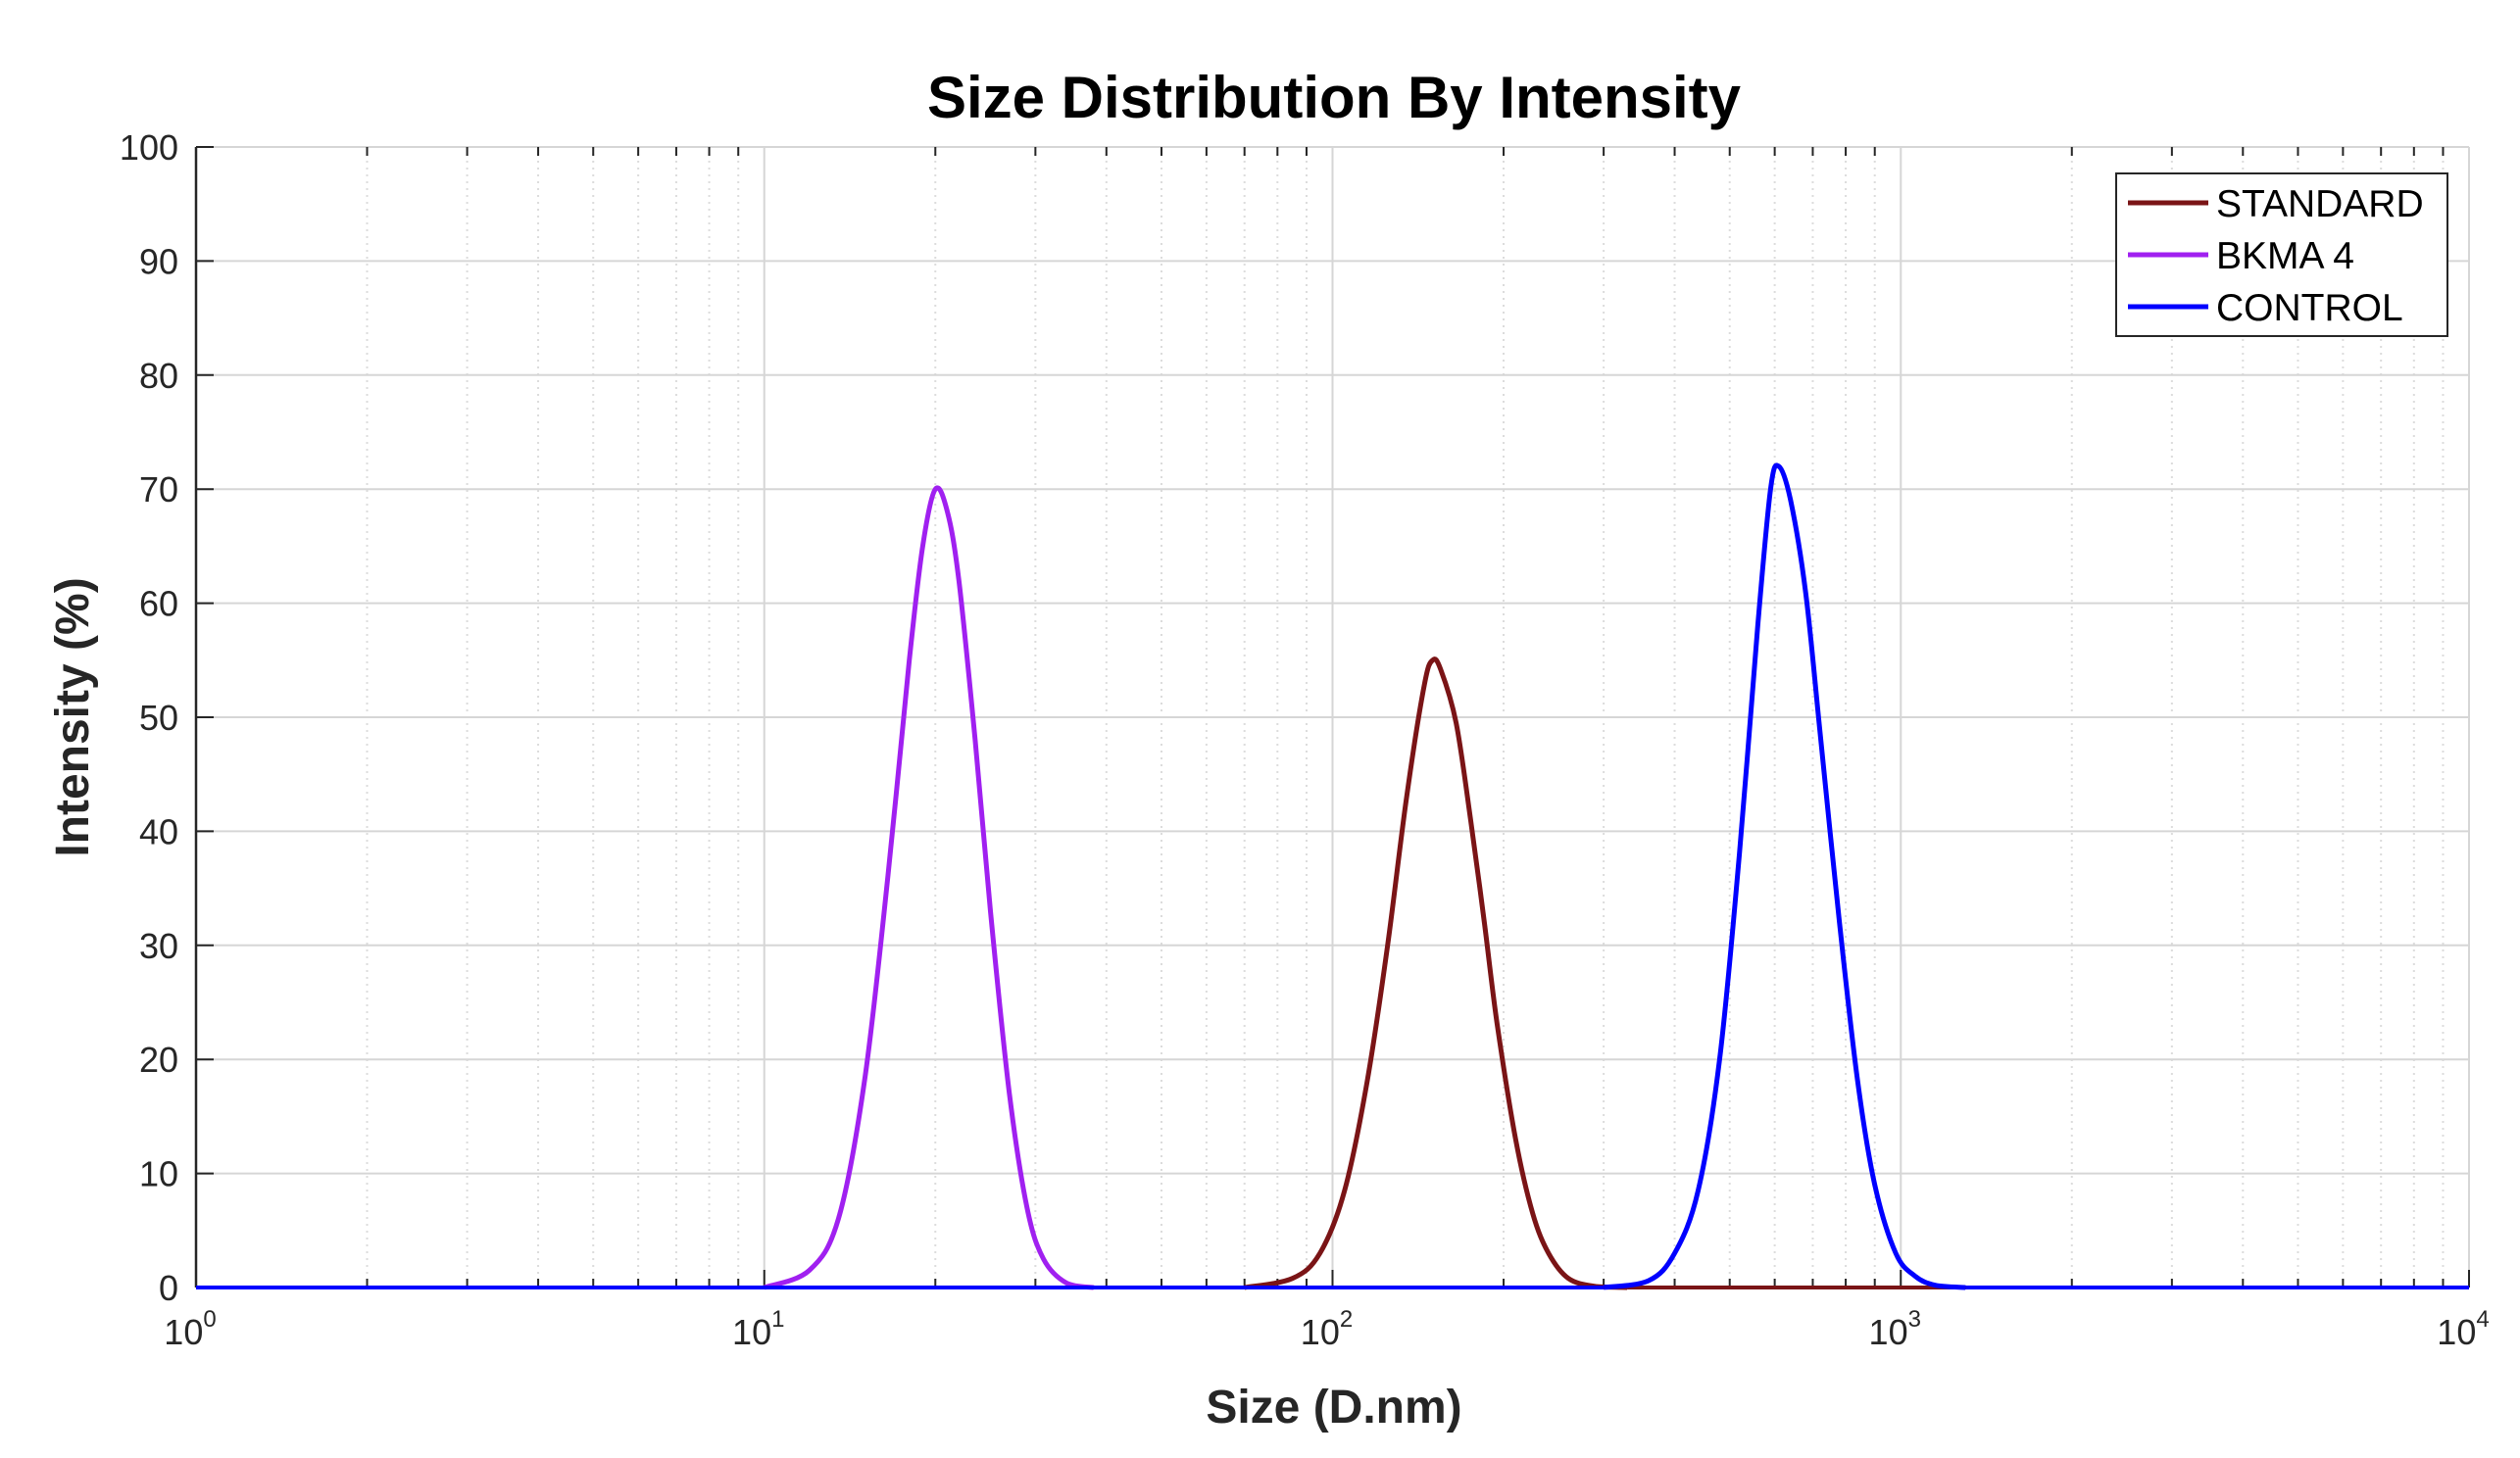 This screenshot has width=2520, height=1458. What do you see at coordinates (2463, 1329) in the screenshot?
I see `x-tick-label: 10⁴` at bounding box center [2463, 1329].